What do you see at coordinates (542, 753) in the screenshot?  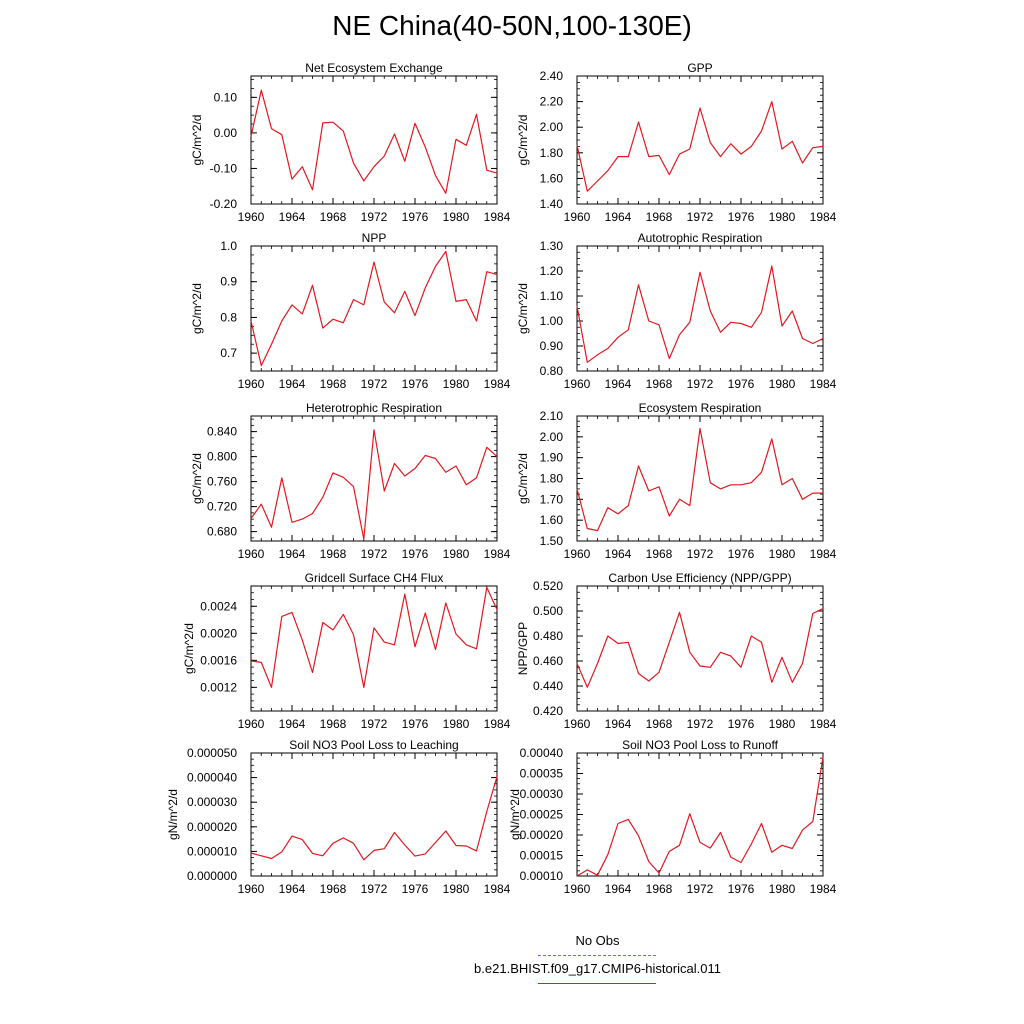 I see `y-tick-label: 0.00040` at bounding box center [542, 753].